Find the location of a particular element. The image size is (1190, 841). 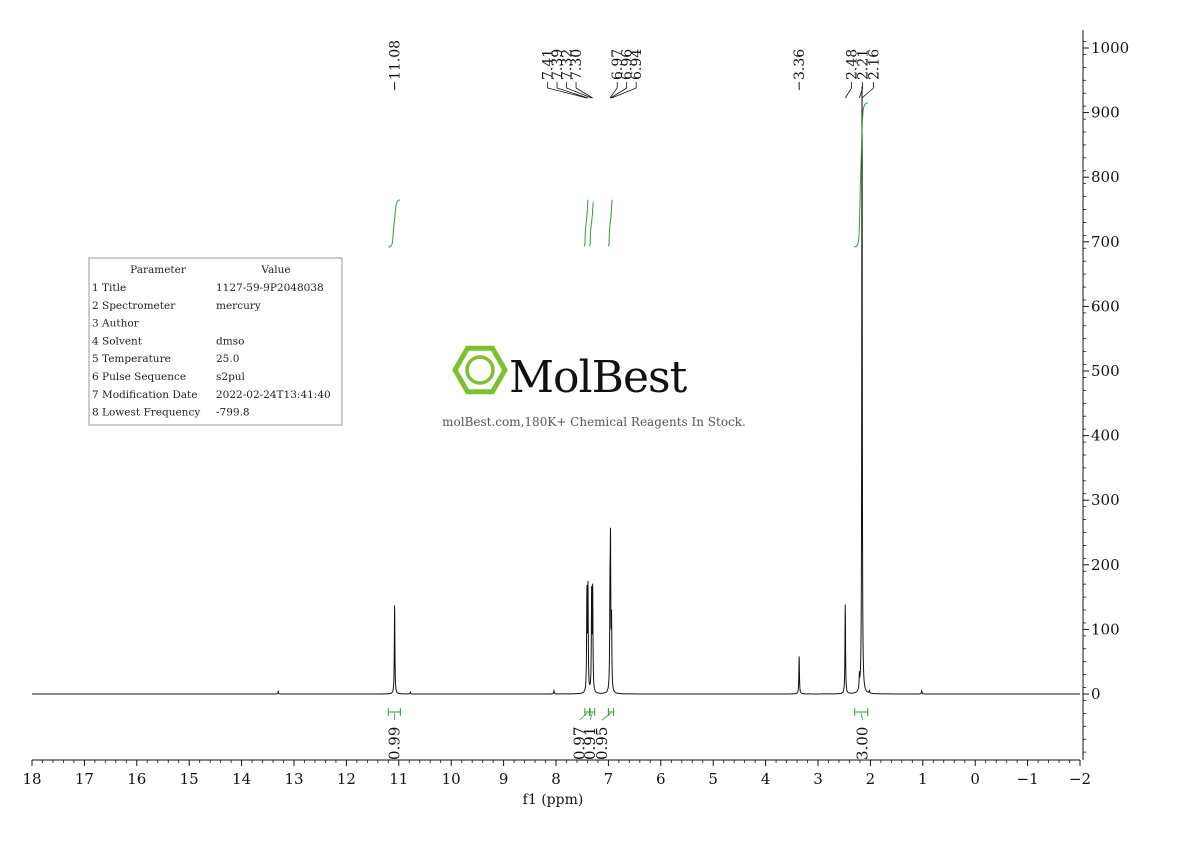

x-tick-label: 10 is located at coordinates (451, 779).